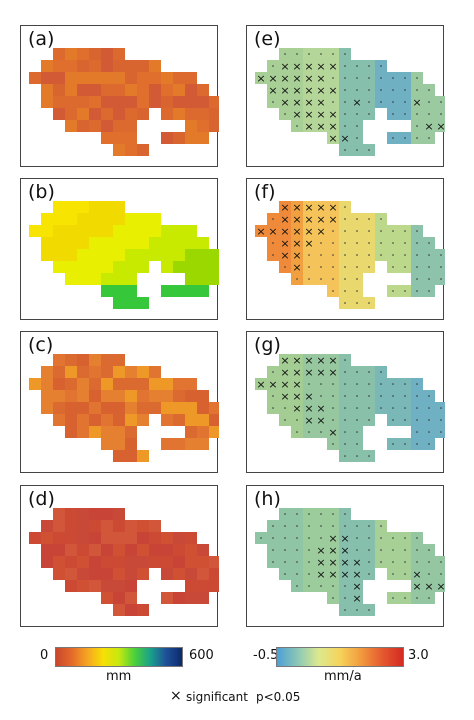 The height and width of the screenshot is (720, 474). I want to click on panel-b: (b), so click(119, 249).